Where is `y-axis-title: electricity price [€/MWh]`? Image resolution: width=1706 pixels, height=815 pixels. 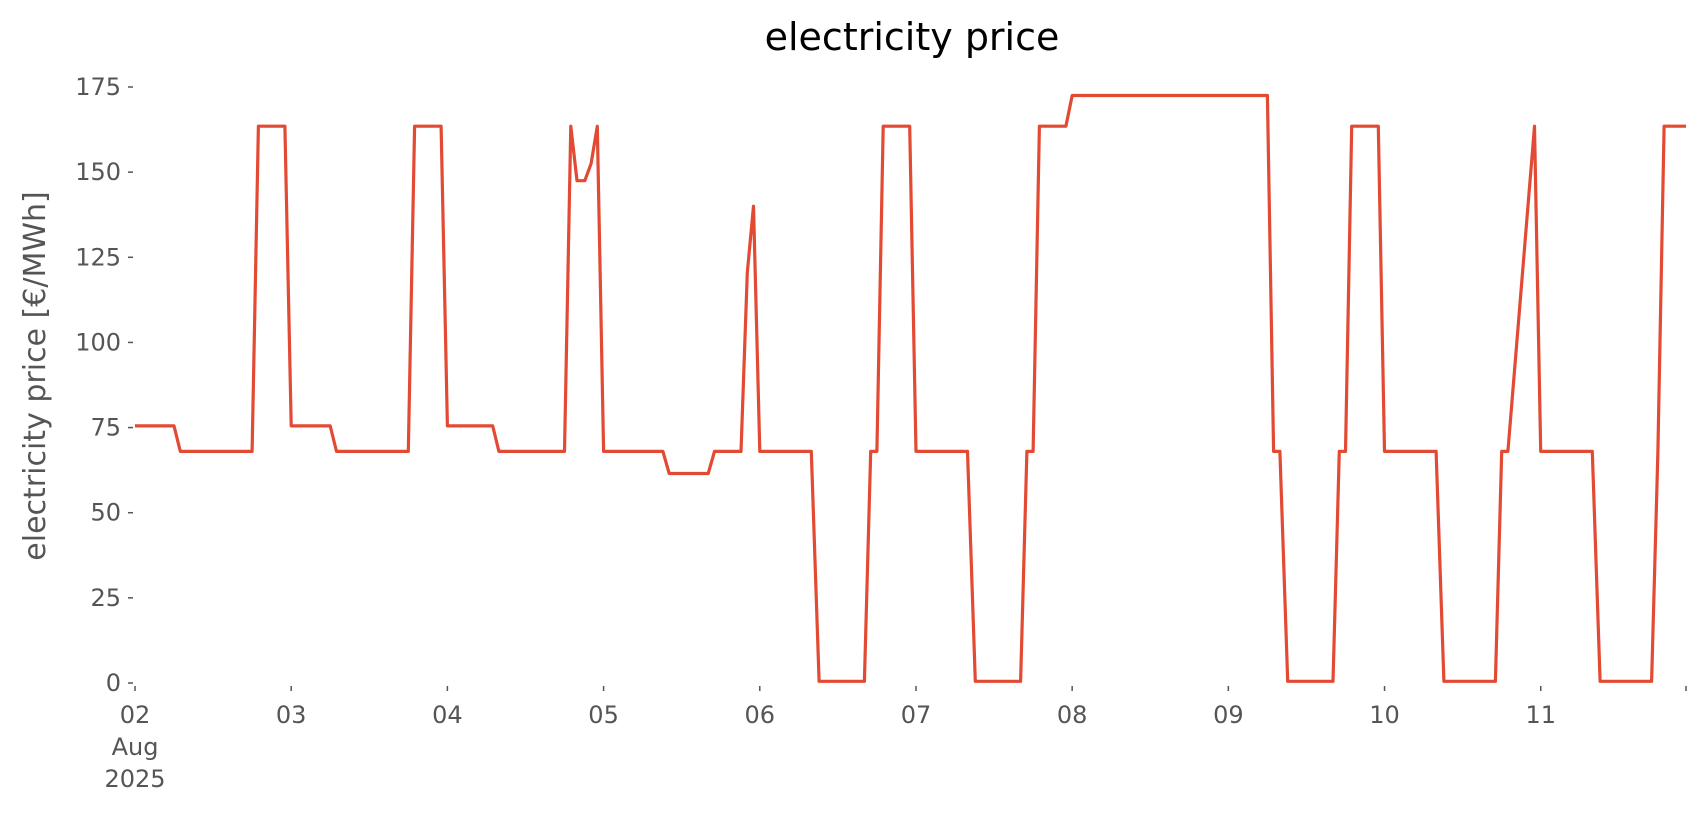
y-axis-title: electricity price [€/MWh] is located at coordinates (35, 375).